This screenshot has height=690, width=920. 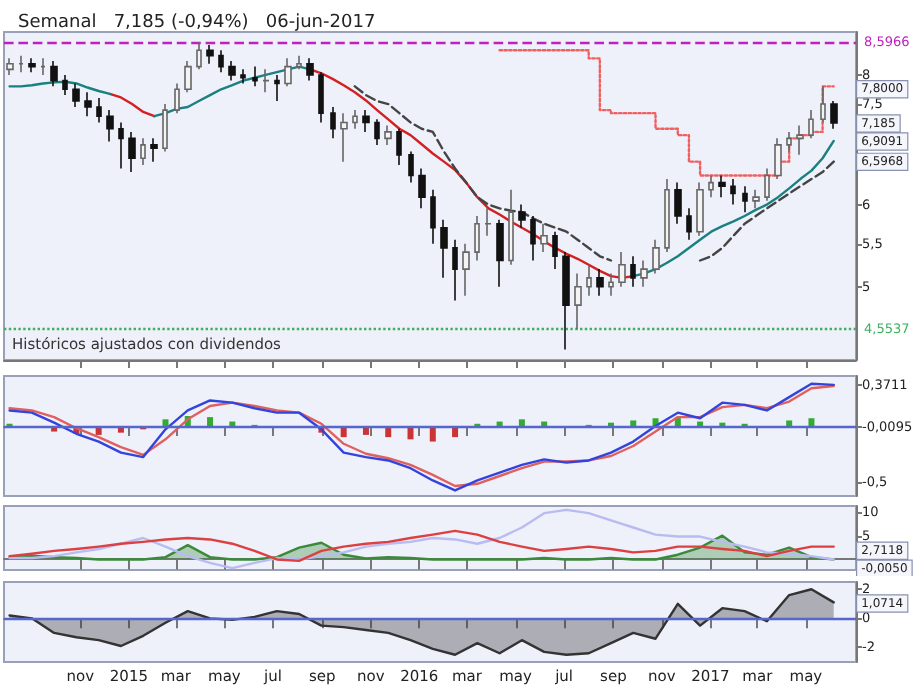 I want to click on chart-title: Semanal 7,185 (-0,94%) 06-jun-2017, so click(x=197, y=23).